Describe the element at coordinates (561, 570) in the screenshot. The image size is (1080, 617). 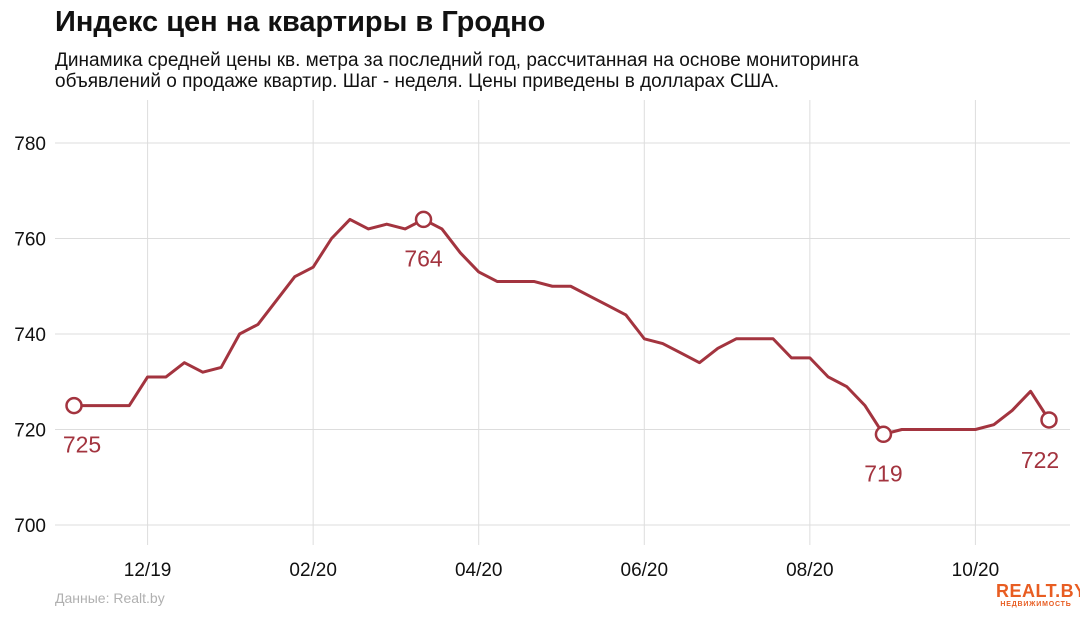
I see `x-axis-ticks: 12/19 02/20 04/20 06/20 08/20 10/20` at that location.